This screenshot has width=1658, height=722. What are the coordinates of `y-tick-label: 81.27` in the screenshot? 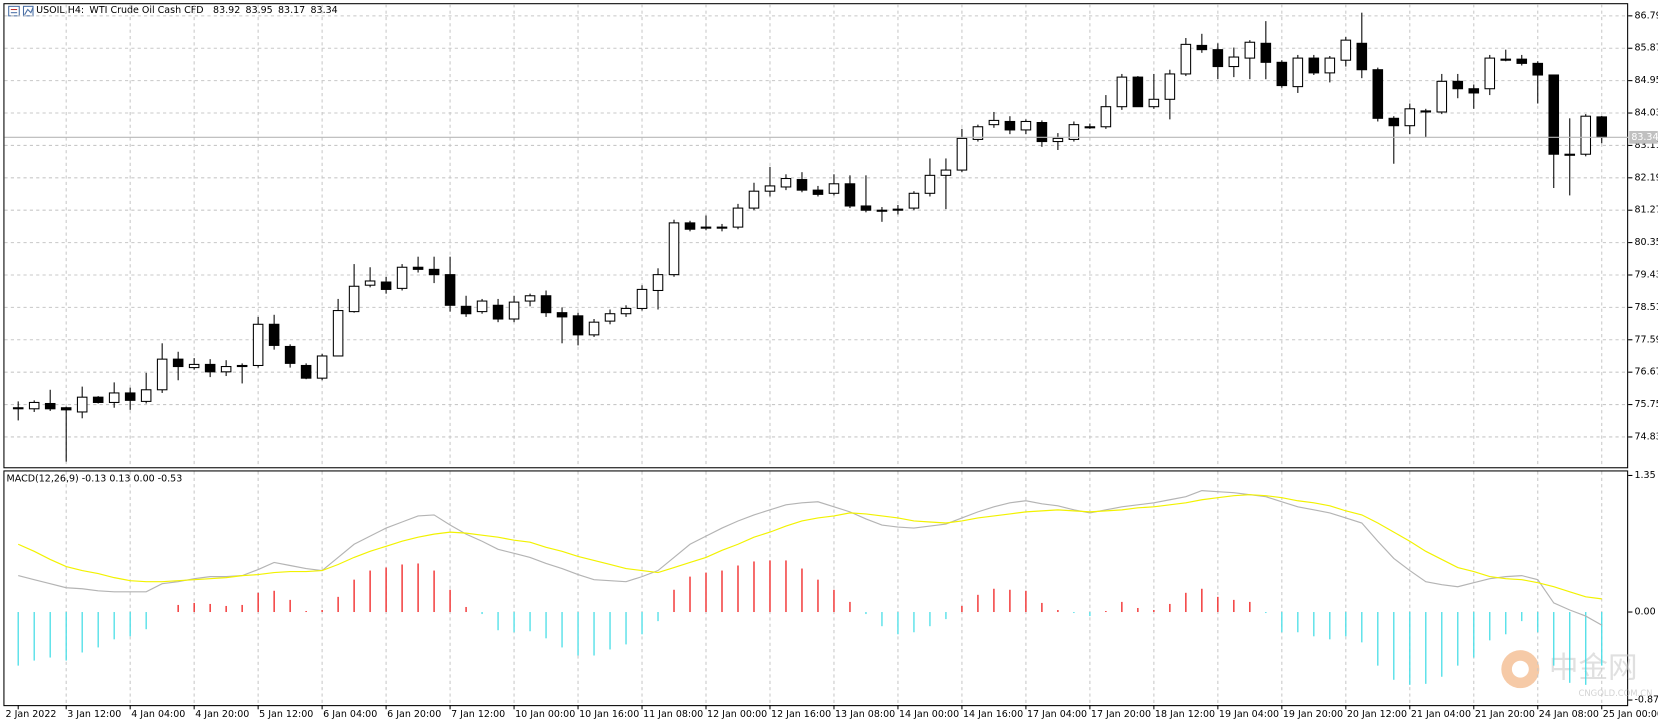 It's located at (1646, 210).